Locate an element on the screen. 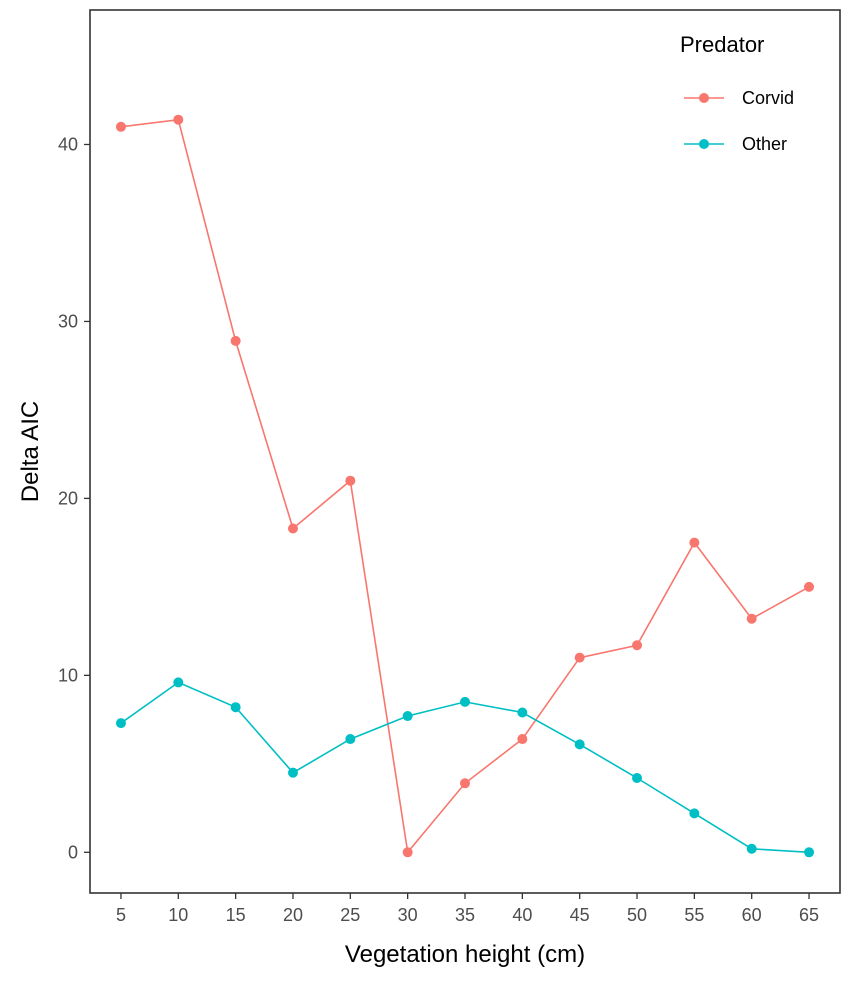 The height and width of the screenshot is (981, 855). x-tick-label: 20 is located at coordinates (293, 915).